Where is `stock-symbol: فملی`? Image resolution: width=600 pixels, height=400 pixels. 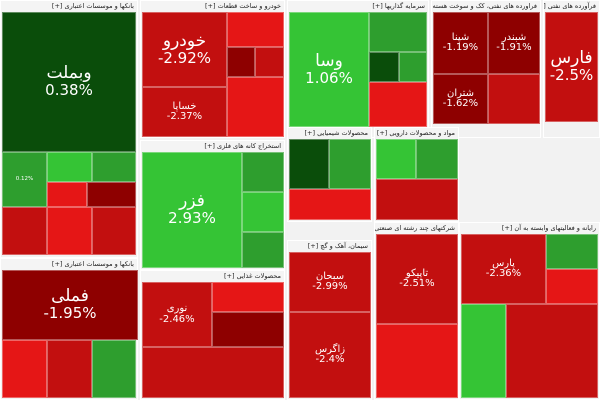
stock-symbol: فملی is located at coordinates (70, 296).